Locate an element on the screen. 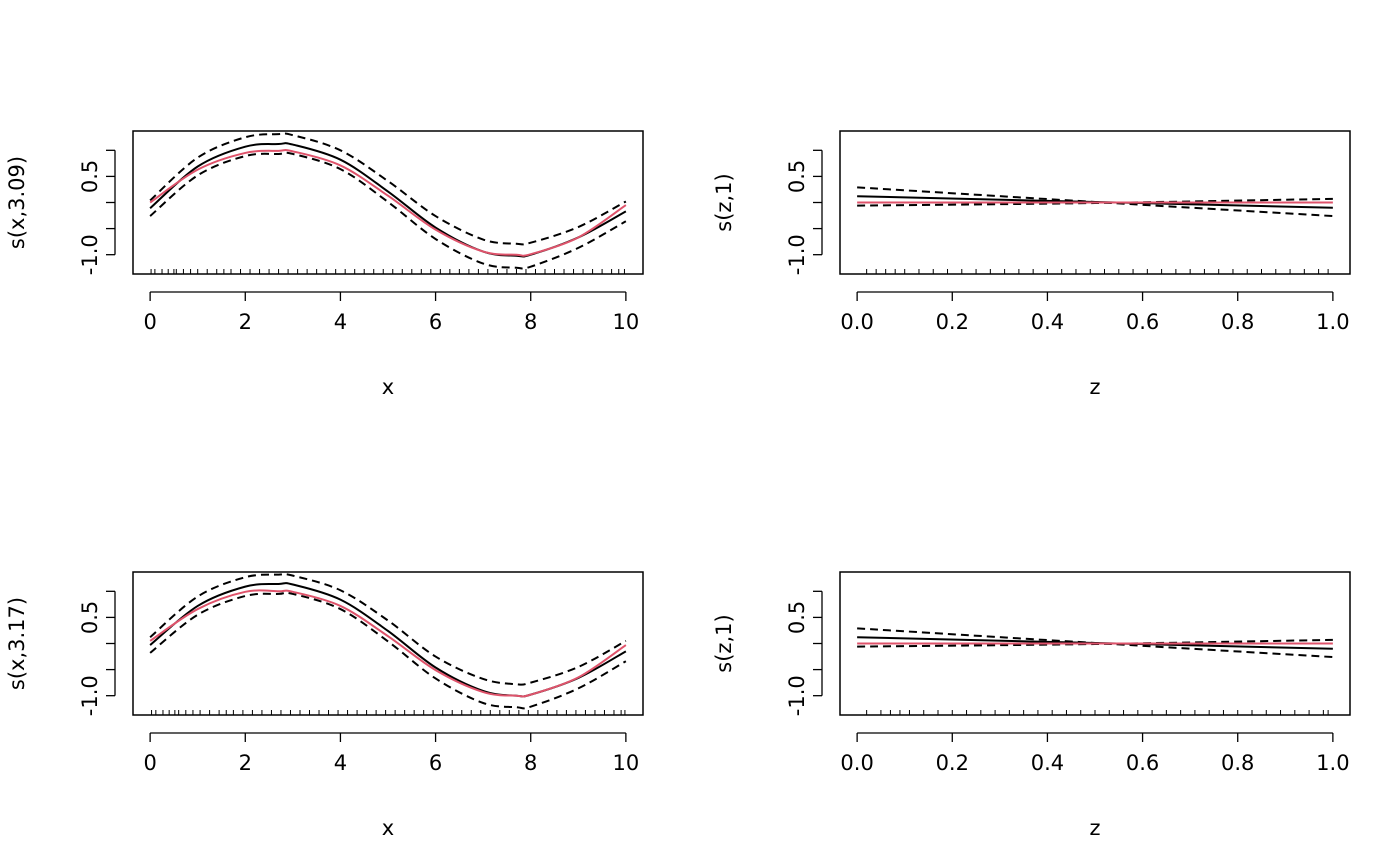 This screenshot has height=866, width=1400. smooth-estimate-curve is located at coordinates (388, 640).